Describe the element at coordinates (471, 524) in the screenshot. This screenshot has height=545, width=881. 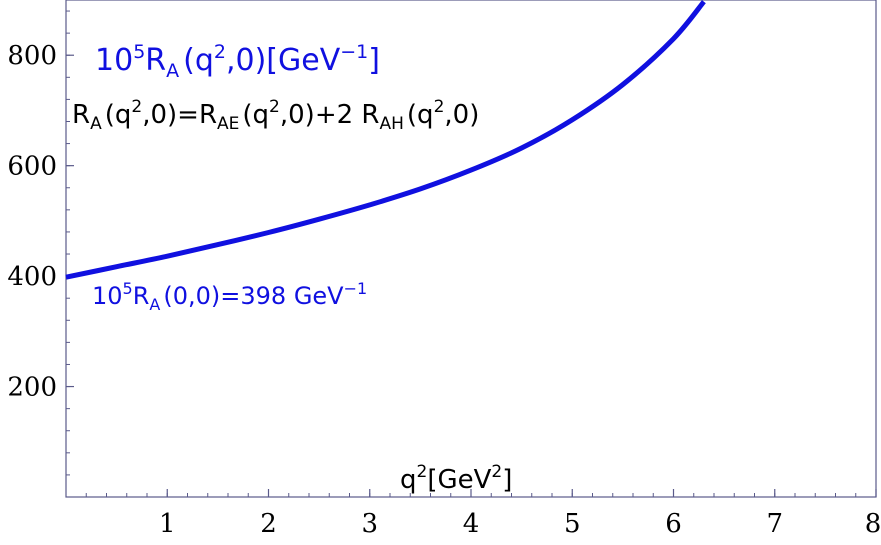
I see `x-tick-label: 4` at that location.